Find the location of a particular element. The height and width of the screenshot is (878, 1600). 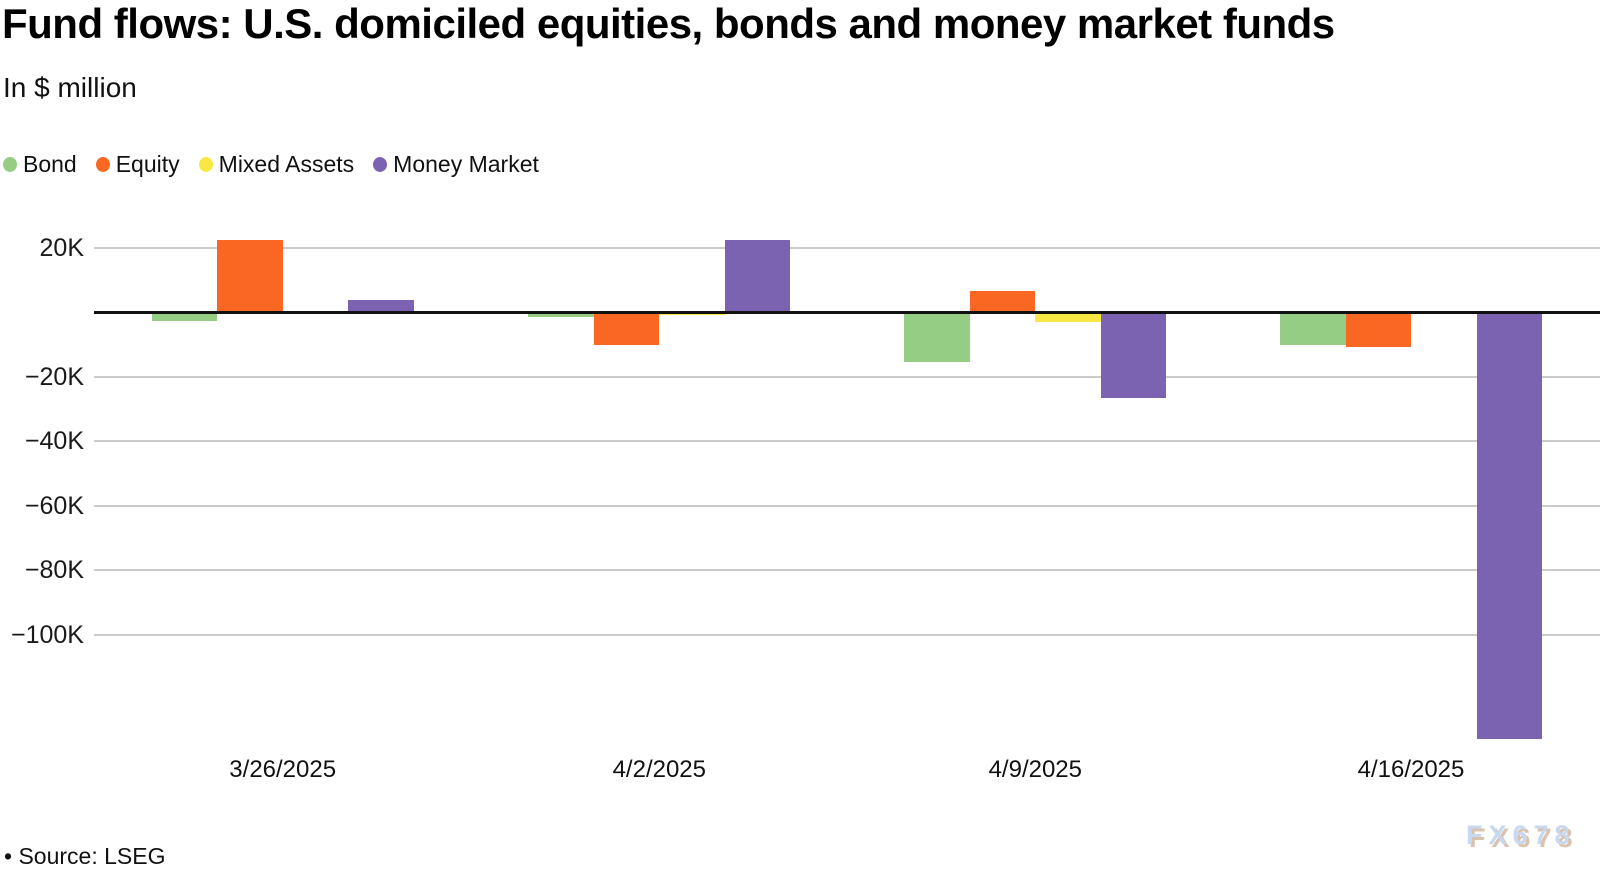

yellow-dot-icon is located at coordinates (205, 164).